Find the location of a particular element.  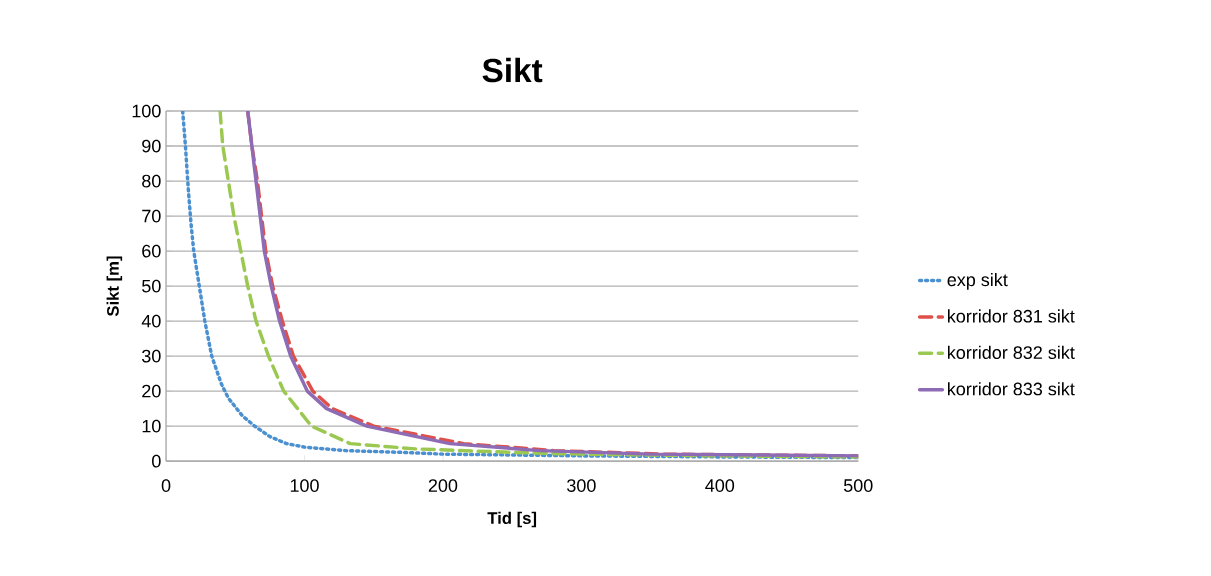

x-tick-label: 500 is located at coordinates (858, 485).